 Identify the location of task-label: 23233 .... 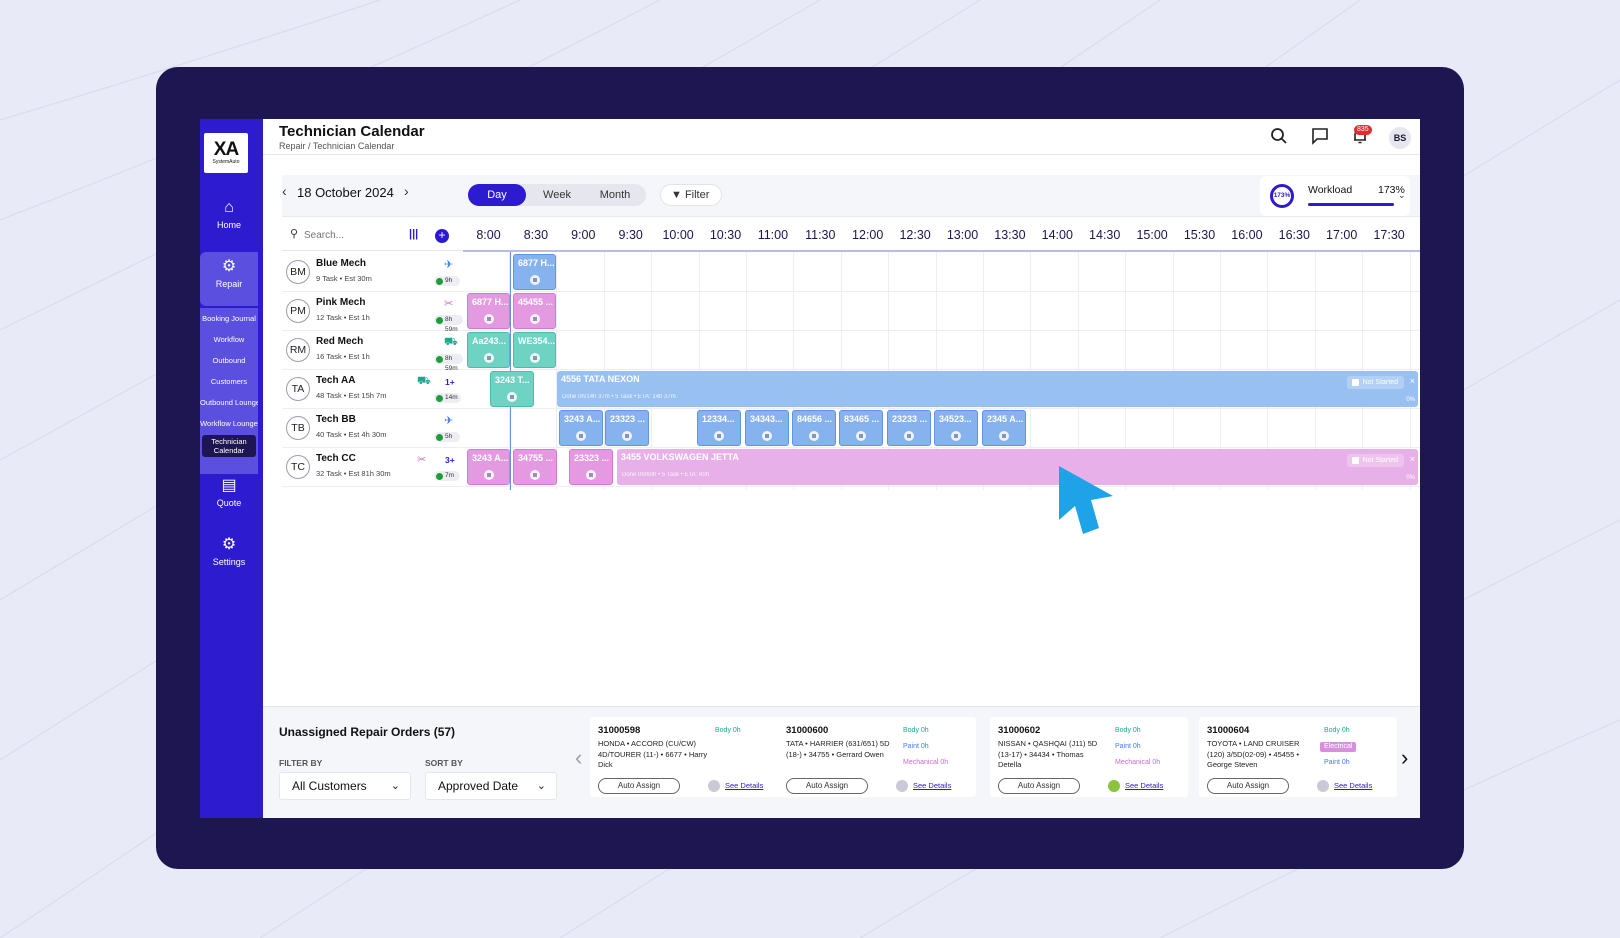
(910, 419).